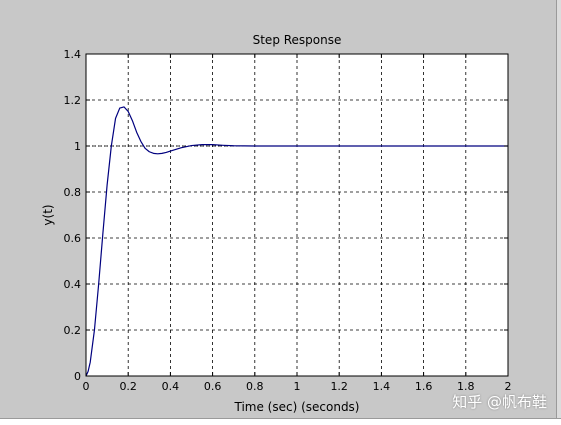  Describe the element at coordinates (77, 146) in the screenshot. I see `y-tick-label: 1` at that location.